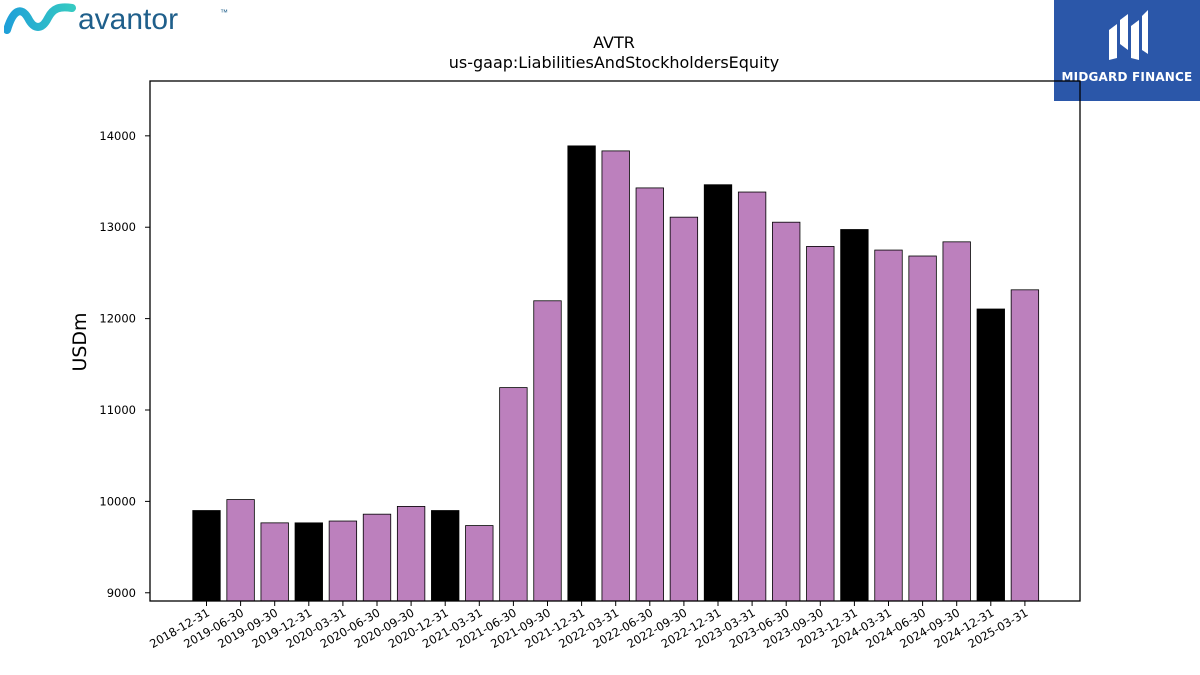 This screenshot has height=675, width=1200. Describe the element at coordinates (614, 62) in the screenshot. I see `chart-subtitle: us-gaap:LiabilitiesAndStockholdersEquity` at that location.